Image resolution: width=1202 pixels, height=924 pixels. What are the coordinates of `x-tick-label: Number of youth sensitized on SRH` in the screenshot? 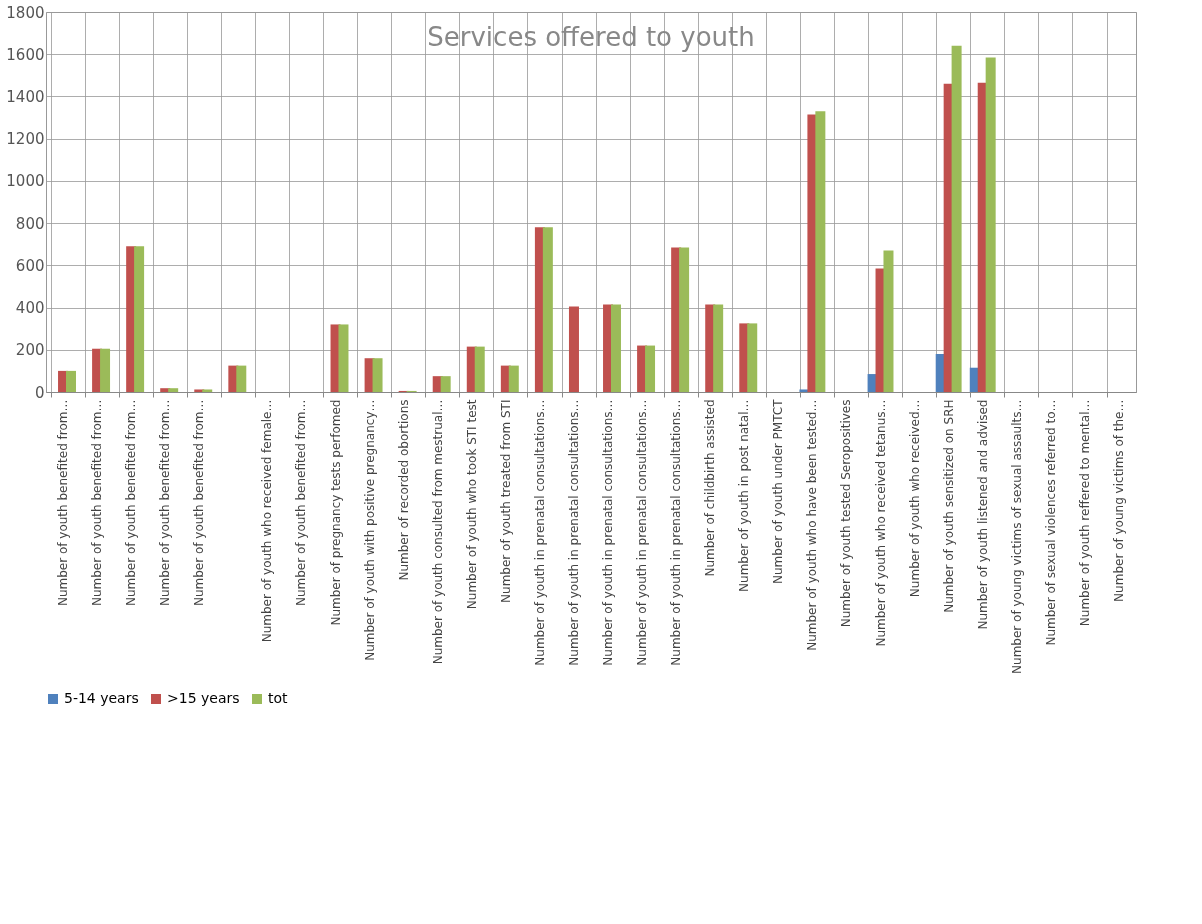 It's located at (948, 506).